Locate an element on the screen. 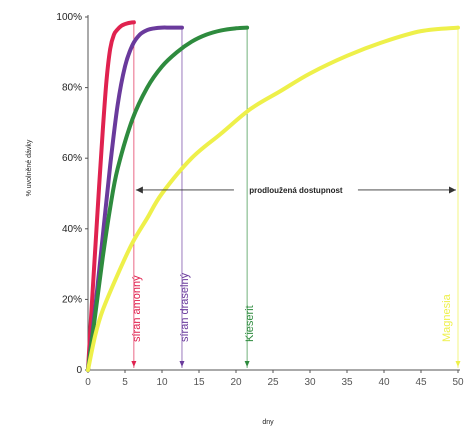  x-tick-label: 5 is located at coordinates (125, 382).